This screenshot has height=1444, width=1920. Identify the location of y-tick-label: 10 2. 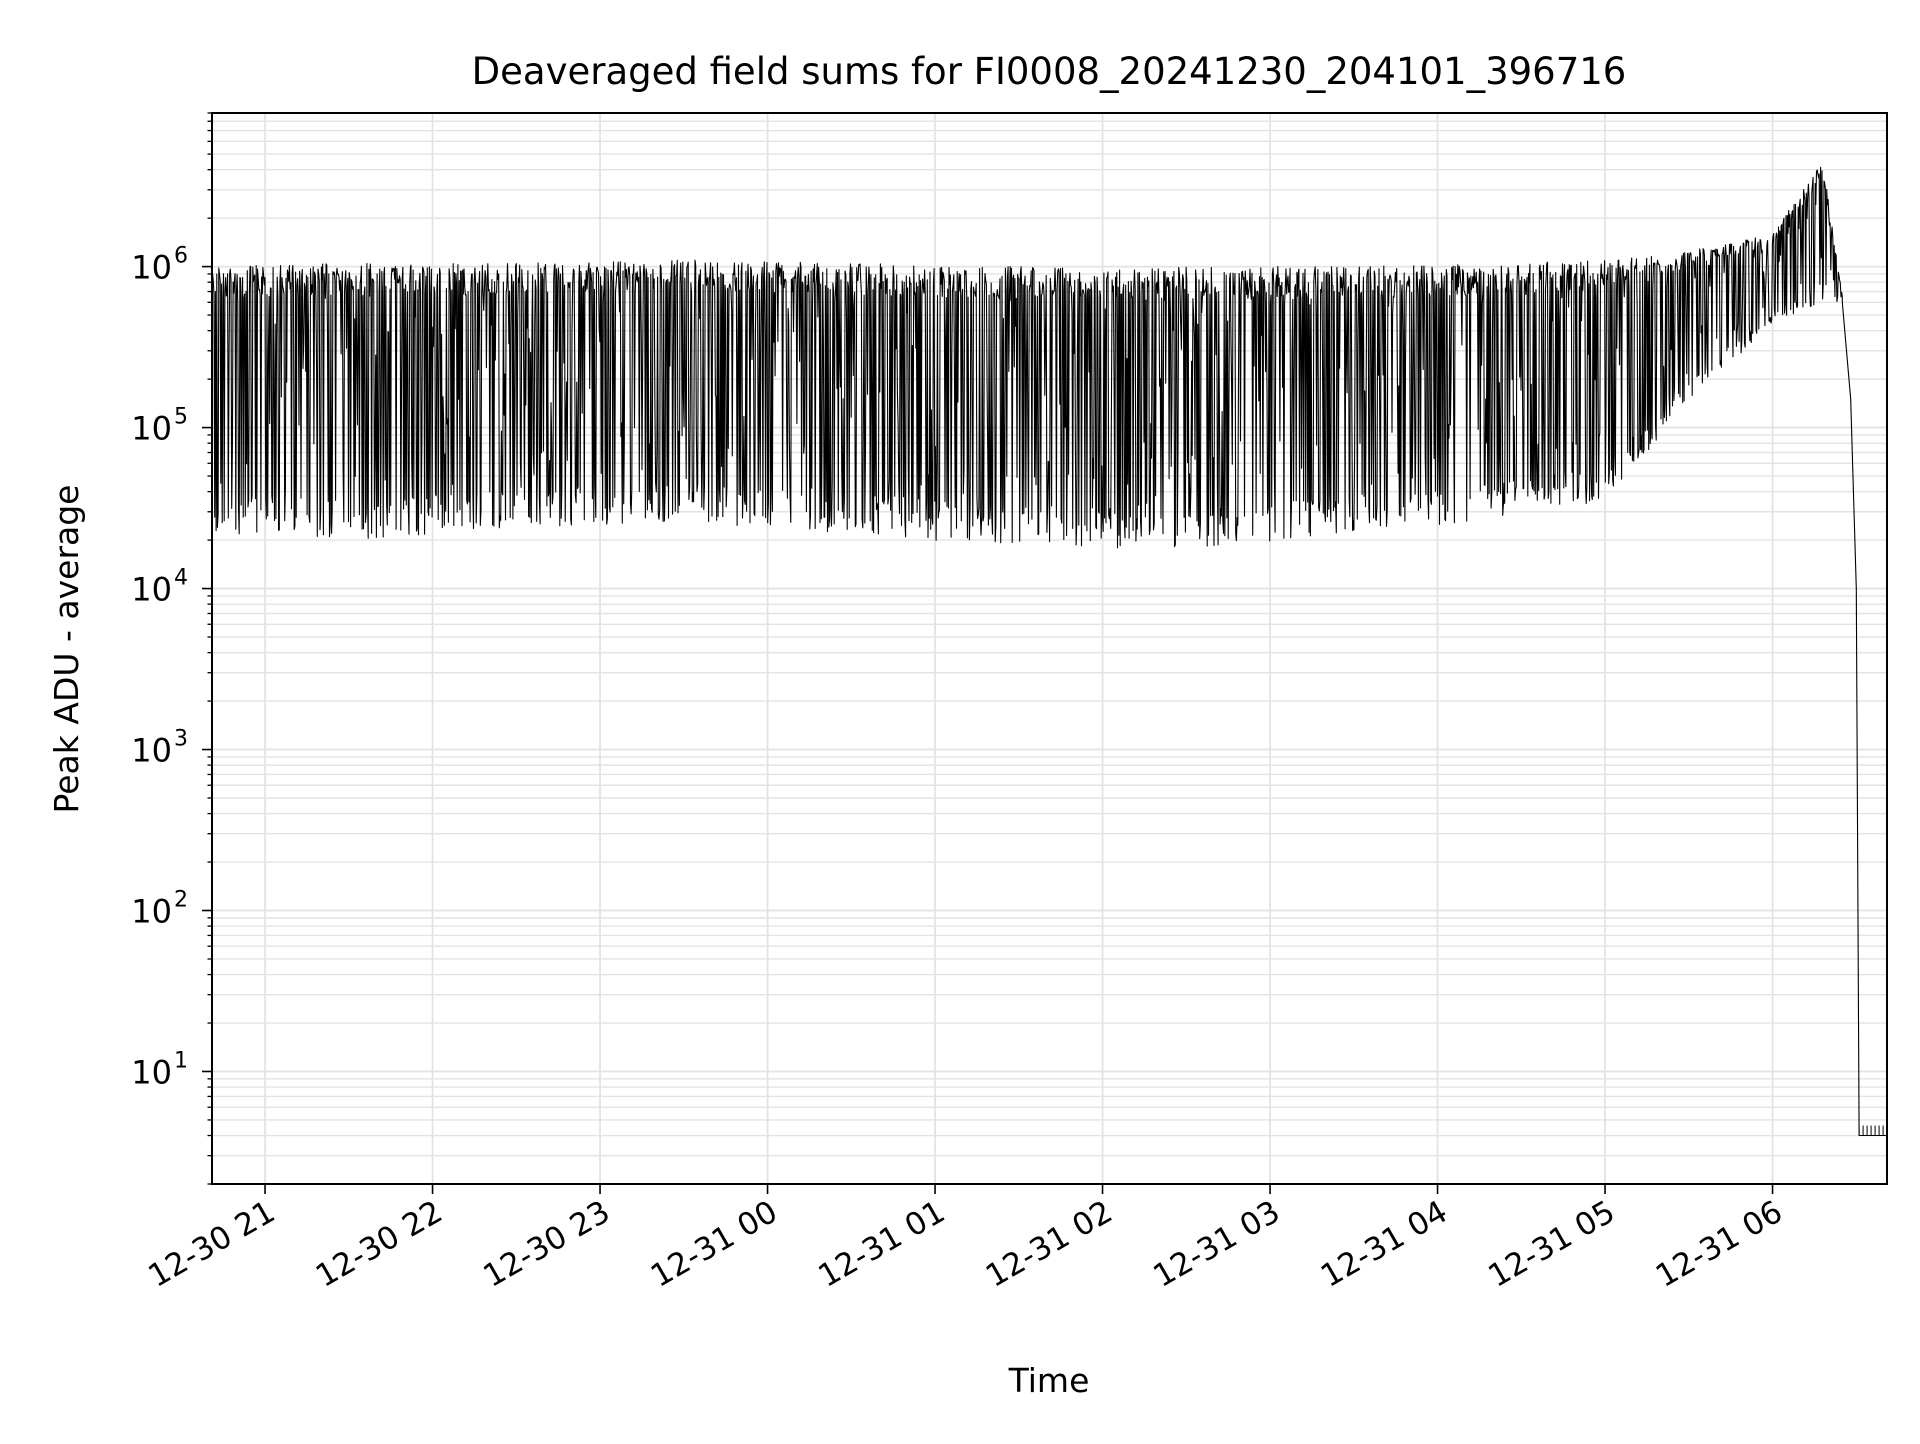
(159, 909).